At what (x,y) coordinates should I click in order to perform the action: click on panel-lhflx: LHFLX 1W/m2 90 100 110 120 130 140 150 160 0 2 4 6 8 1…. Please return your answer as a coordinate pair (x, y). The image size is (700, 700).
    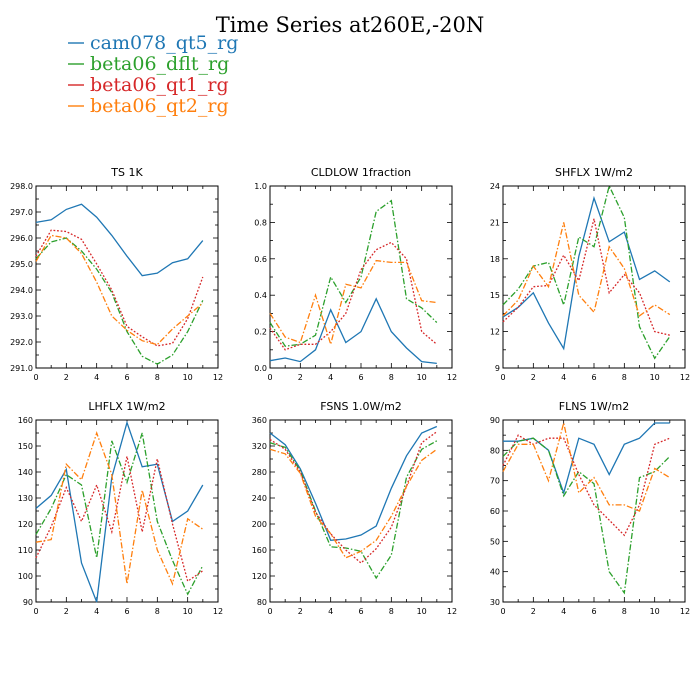
    Looking at the image, I should click on (120, 508).